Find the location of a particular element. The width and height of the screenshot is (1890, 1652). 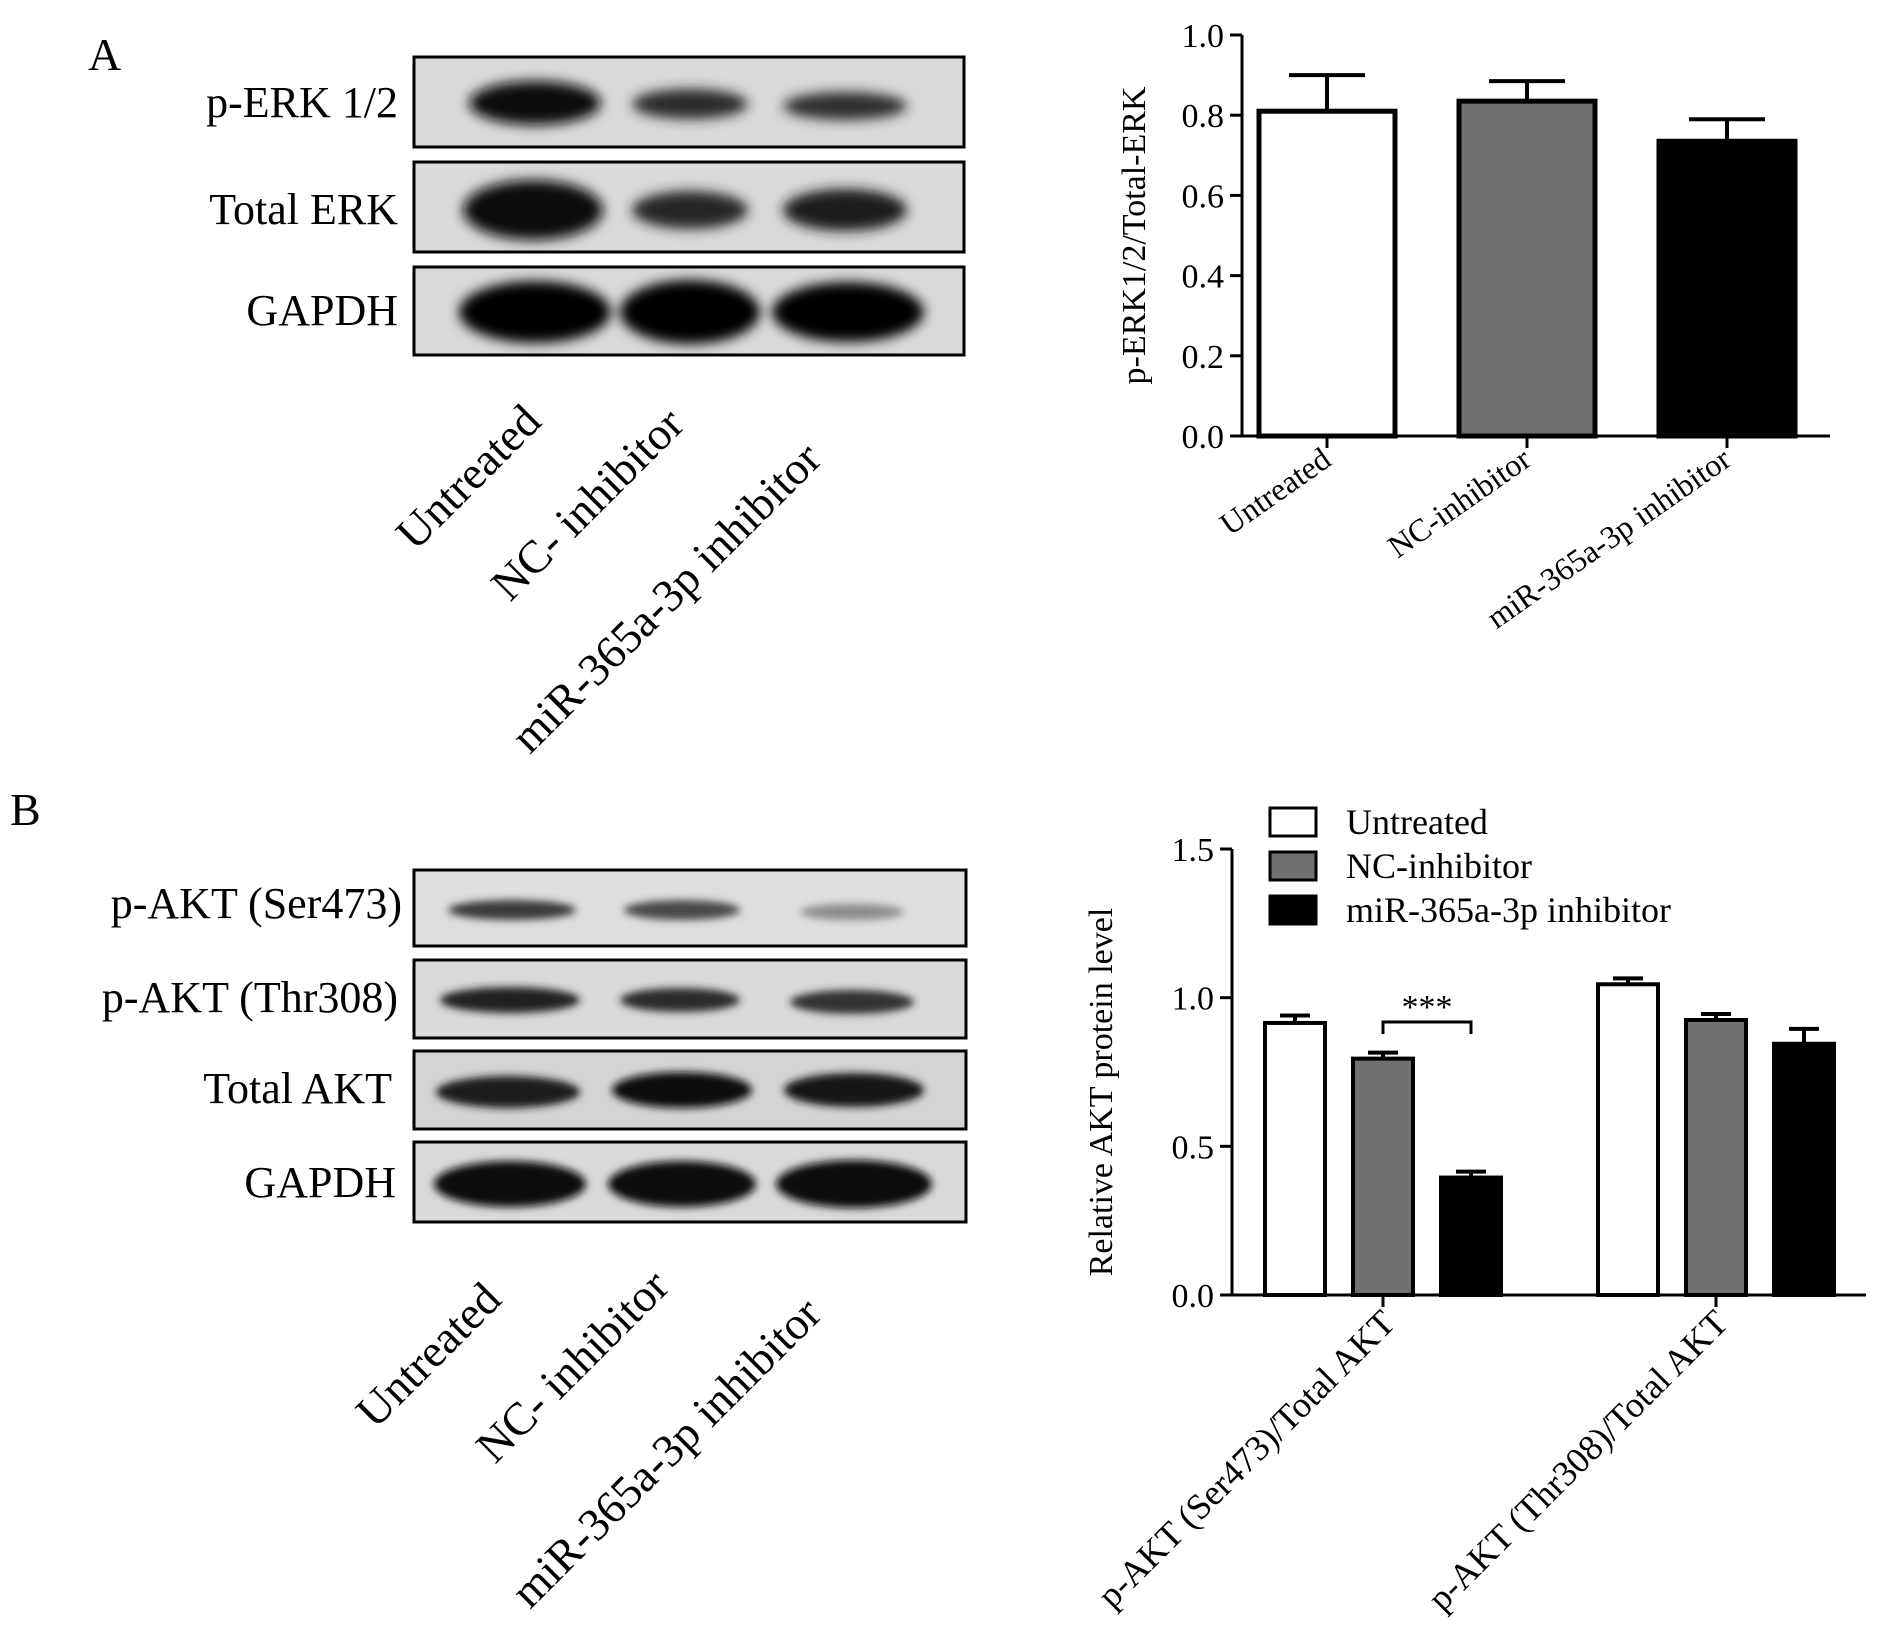

blot-b-strip-total-akt is located at coordinates (690, 1090).